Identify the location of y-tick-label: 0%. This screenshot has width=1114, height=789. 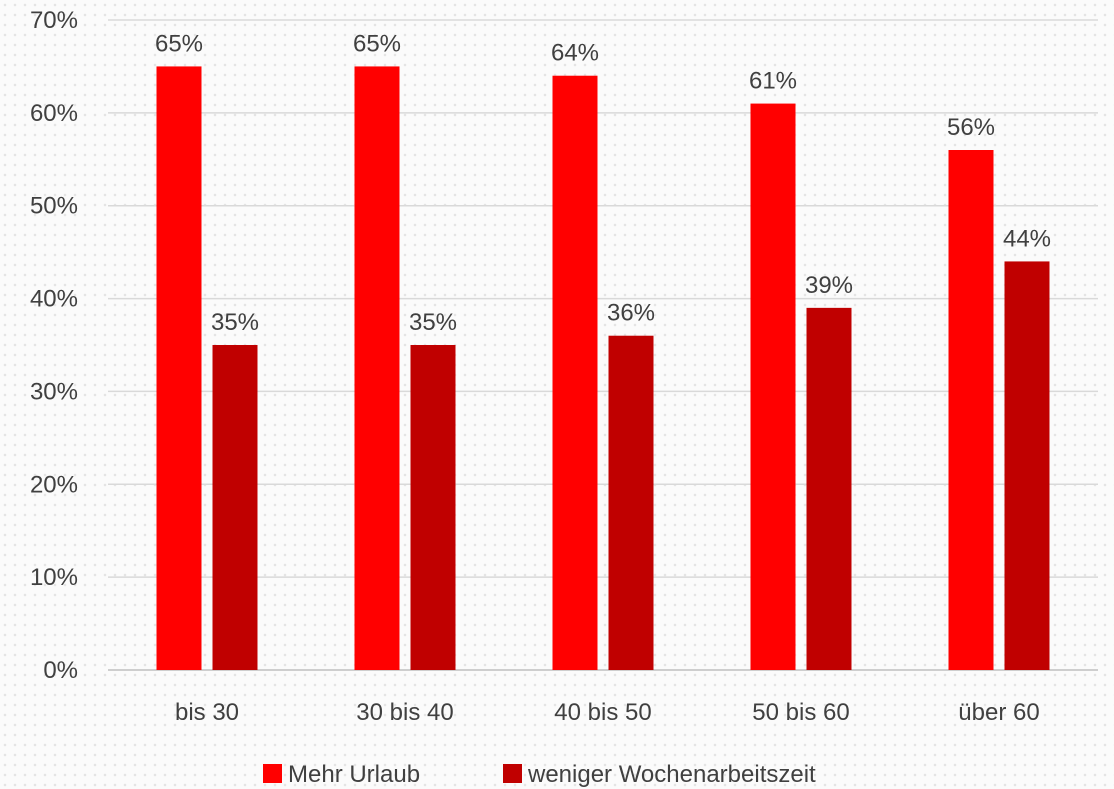
(60, 670).